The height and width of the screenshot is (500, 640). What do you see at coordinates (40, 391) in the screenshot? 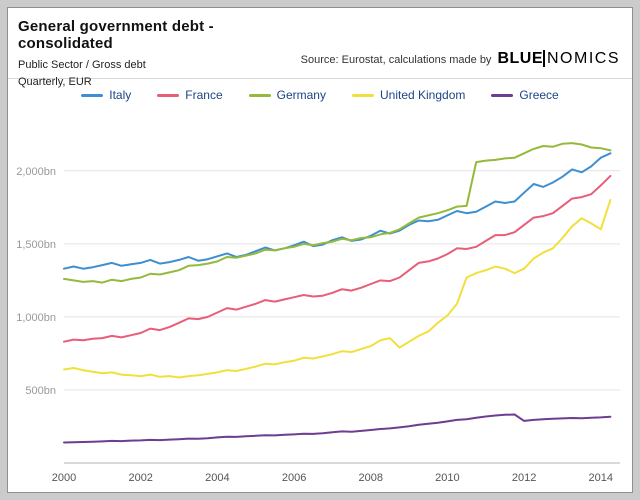
I see `y-tick-label: 500bn` at bounding box center [40, 391].